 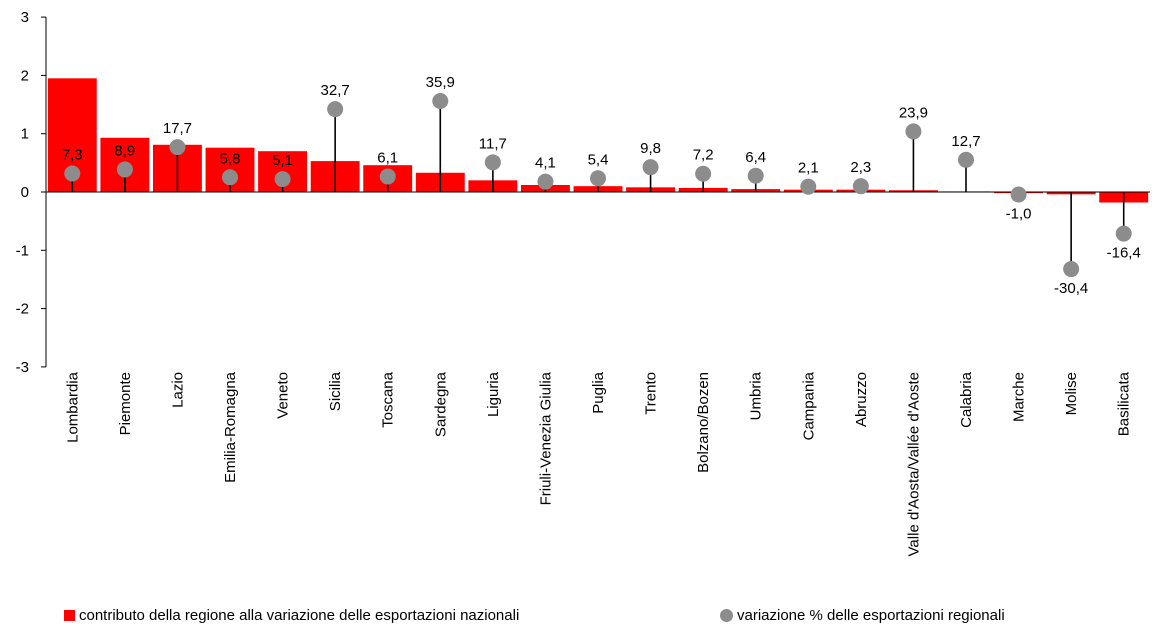 I want to click on x-tick-label: Piemonte, so click(x=125, y=403).